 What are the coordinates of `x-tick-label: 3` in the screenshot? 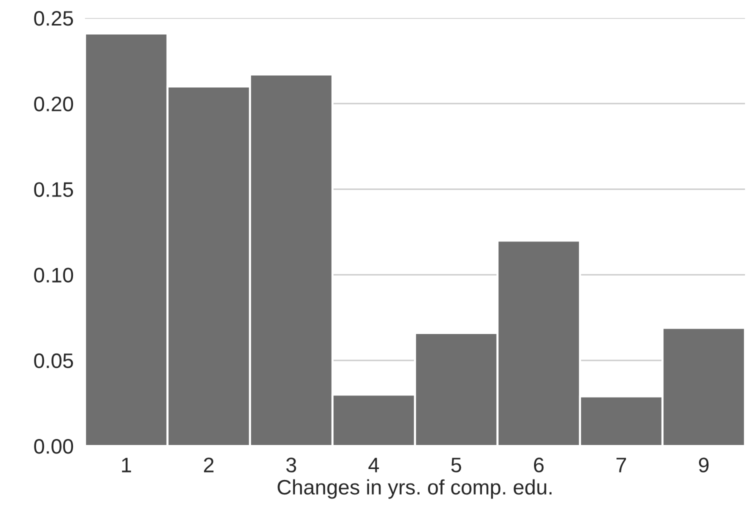 It's located at (291, 465).